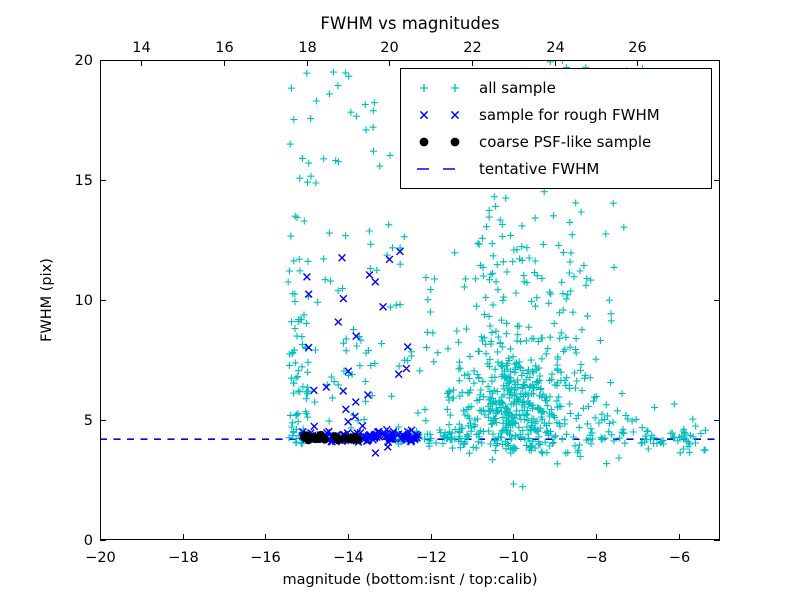 Image resolution: width=800 pixels, height=600 pixels. What do you see at coordinates (539, 169) in the screenshot?
I see `legend-item-label: tentative FWHM` at bounding box center [539, 169].